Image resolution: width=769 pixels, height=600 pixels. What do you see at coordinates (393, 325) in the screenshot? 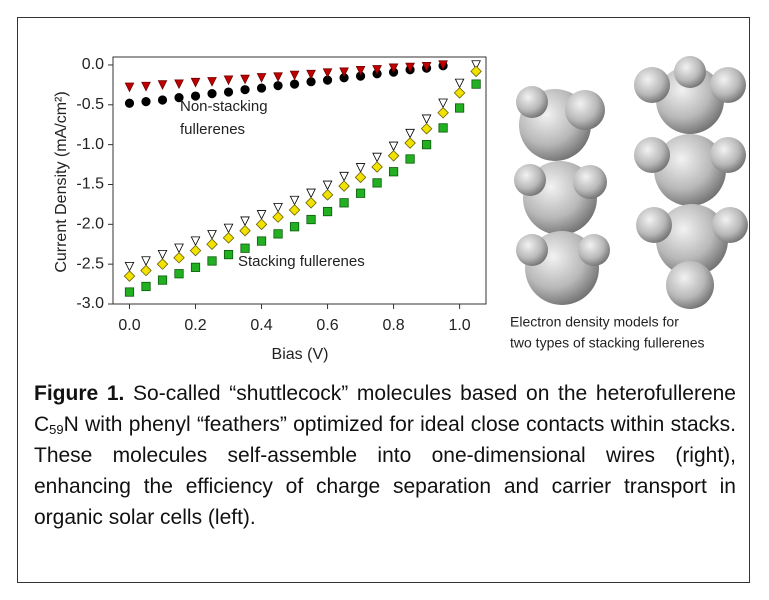
I see `x-tick-label: 0.8` at bounding box center [393, 325].